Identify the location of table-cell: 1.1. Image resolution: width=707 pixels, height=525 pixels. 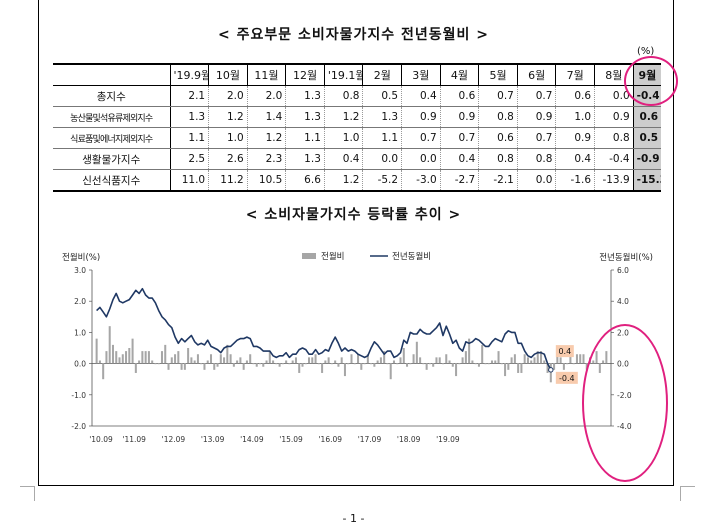
(189, 138).